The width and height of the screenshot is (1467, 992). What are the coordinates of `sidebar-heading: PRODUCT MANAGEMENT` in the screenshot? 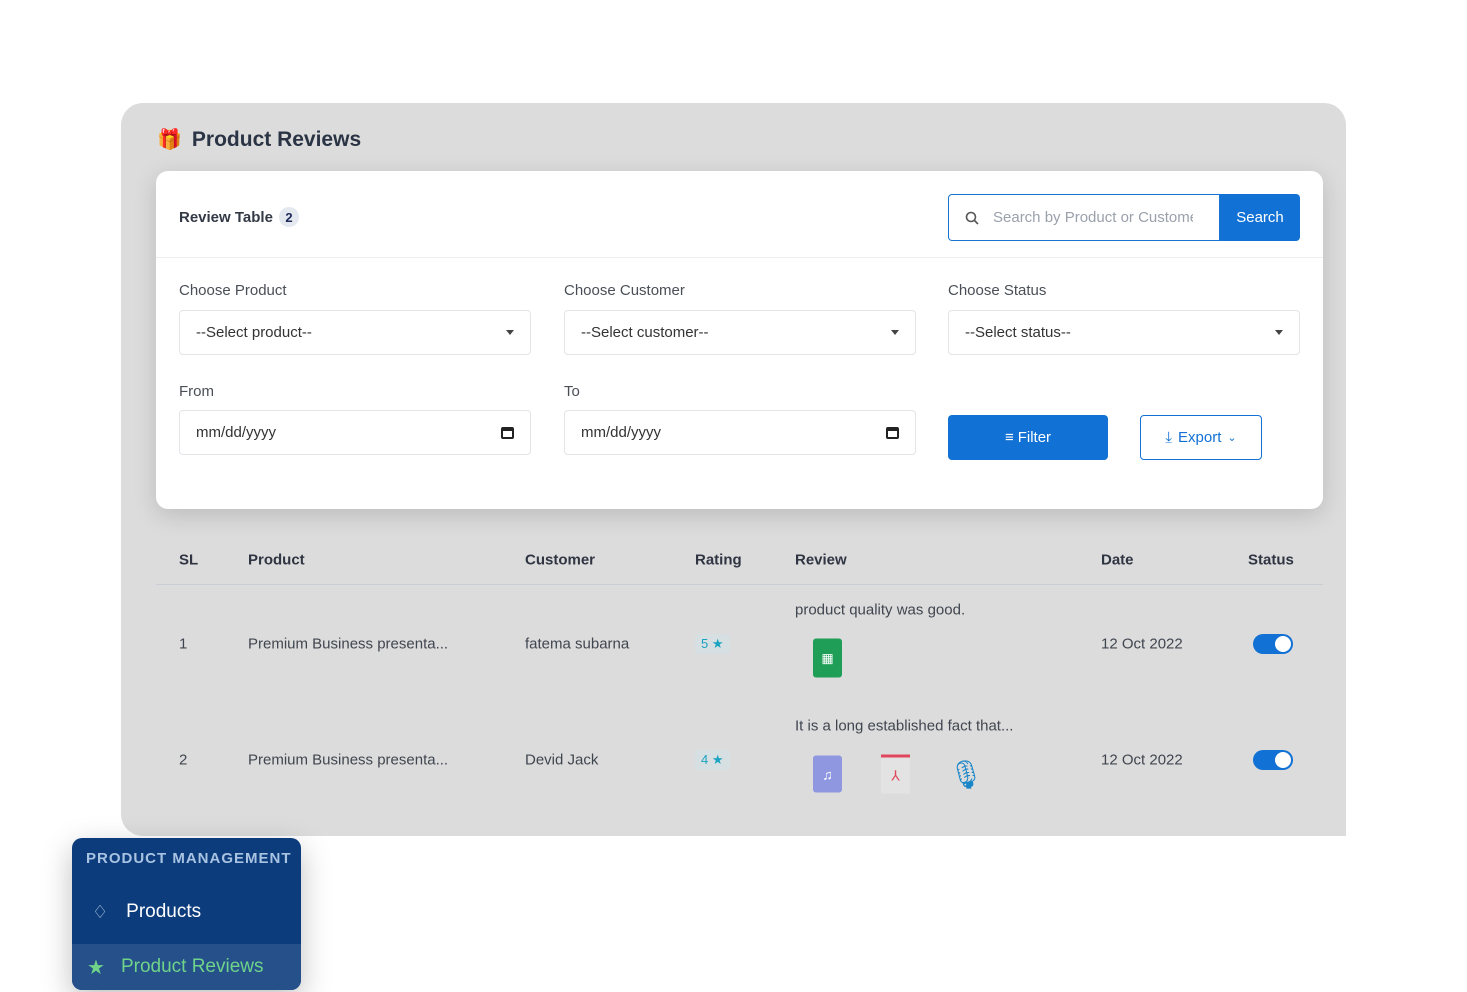 It's located at (189, 858).